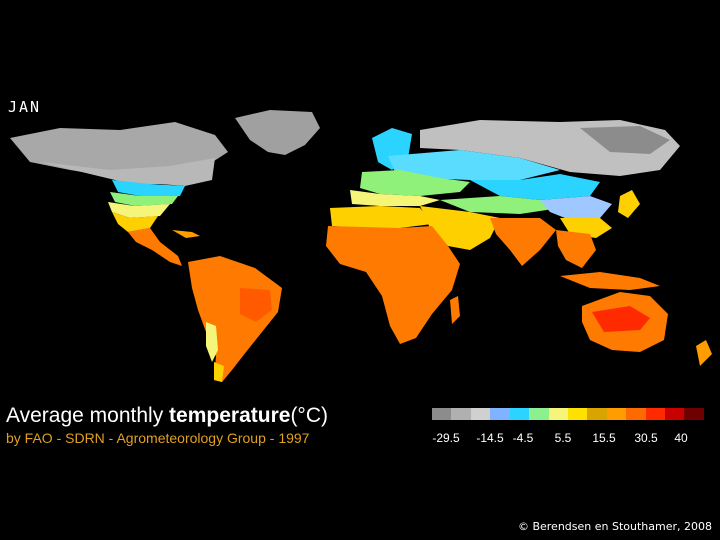 The width and height of the screenshot is (720, 540). What do you see at coordinates (155, 247) in the screenshot?
I see `central-america` at bounding box center [155, 247].